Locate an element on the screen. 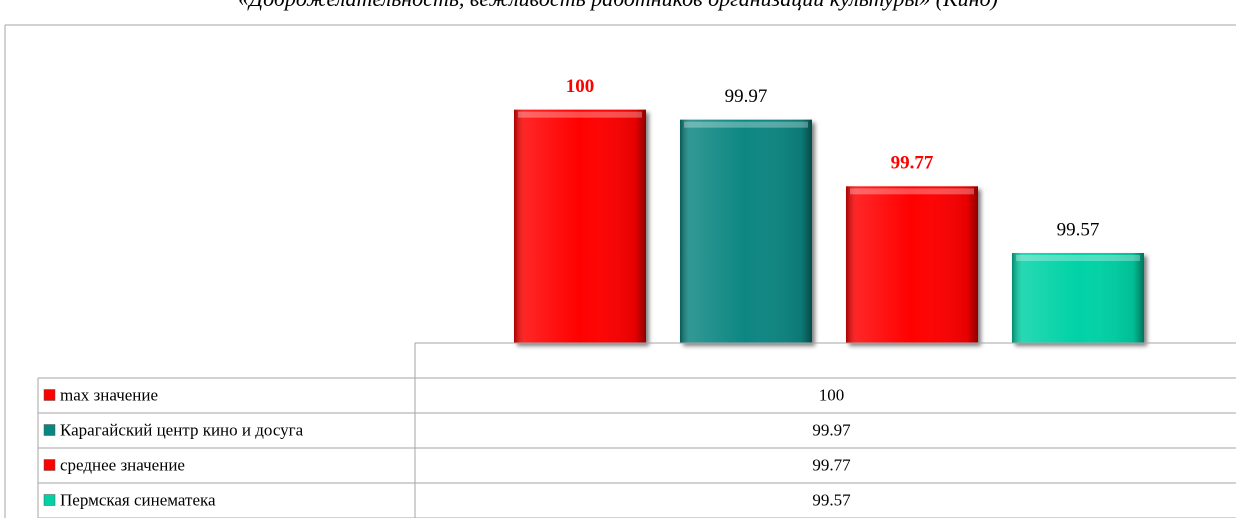 This screenshot has width=1236, height=518. category-label: среднее значение is located at coordinates (122, 464).